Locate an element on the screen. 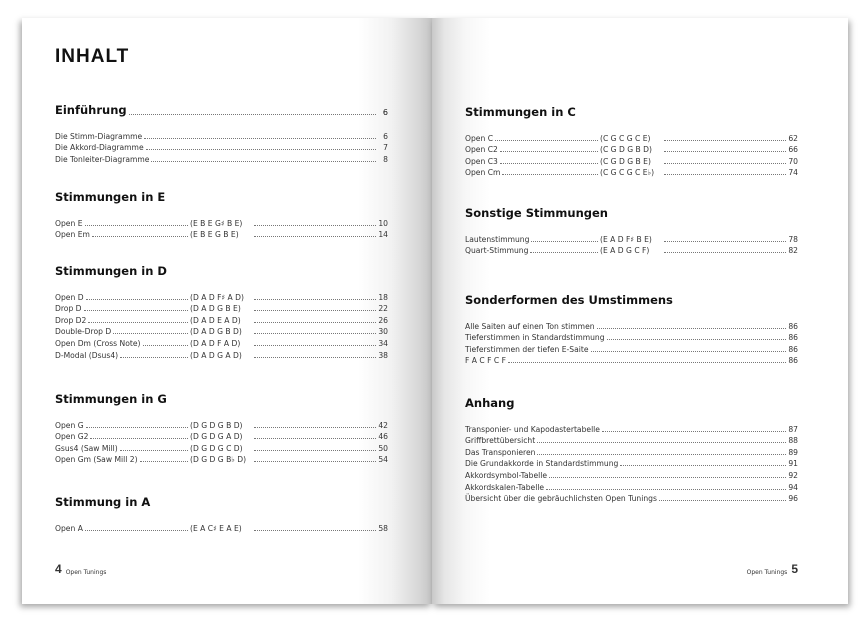 The image size is (864, 624). tuning-notes: (D G D G A D) is located at coordinates (216, 437).